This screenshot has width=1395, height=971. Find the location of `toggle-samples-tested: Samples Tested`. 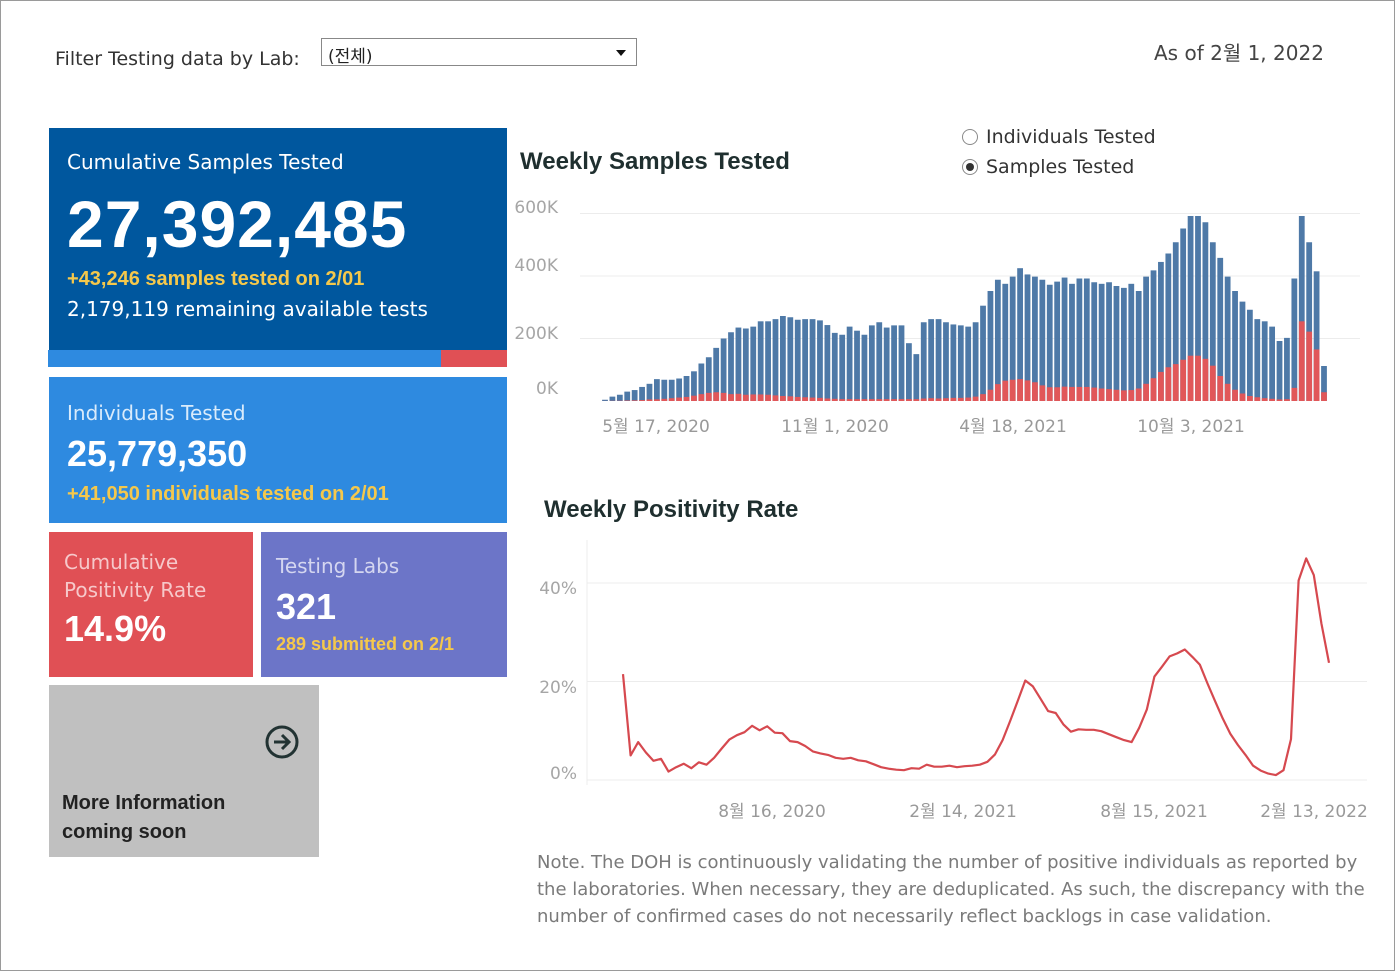

toggle-samples-tested: Samples Tested is located at coordinates (1048, 167).